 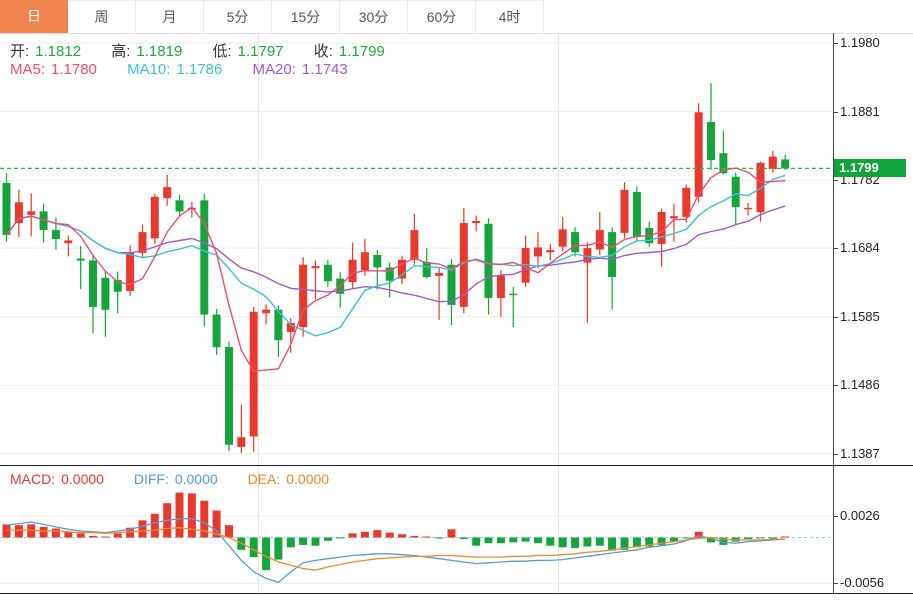 I want to click on price-tick-label: 1.1684, so click(x=860, y=247).